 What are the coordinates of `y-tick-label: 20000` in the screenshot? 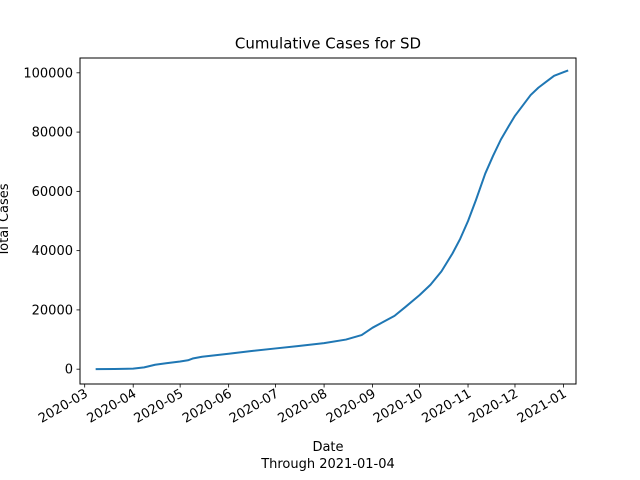 It's located at (52, 310).